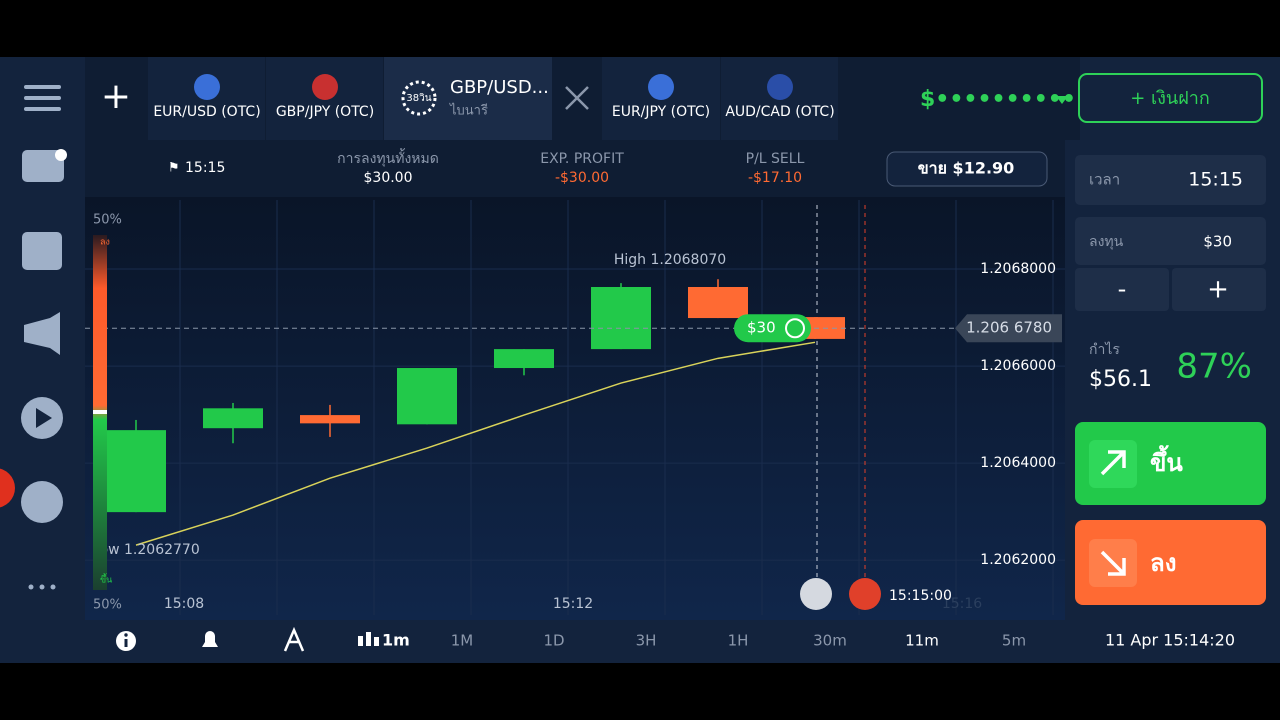  I want to click on tab-label: GBP/JPY (OTC), so click(325, 112).